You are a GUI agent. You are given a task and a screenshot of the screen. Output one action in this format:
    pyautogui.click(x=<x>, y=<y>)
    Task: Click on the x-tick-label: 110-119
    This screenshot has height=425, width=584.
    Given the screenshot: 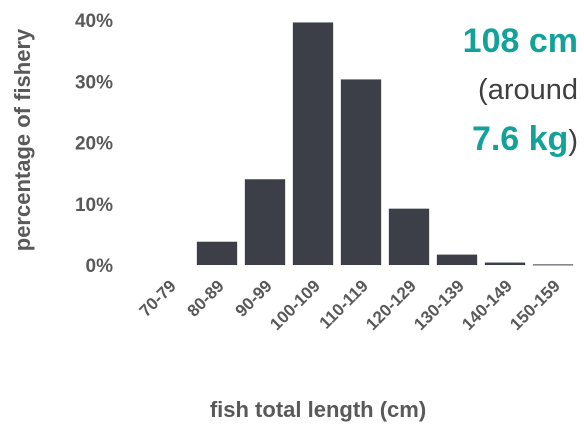 What is the action you would take?
    pyautogui.click(x=344, y=304)
    